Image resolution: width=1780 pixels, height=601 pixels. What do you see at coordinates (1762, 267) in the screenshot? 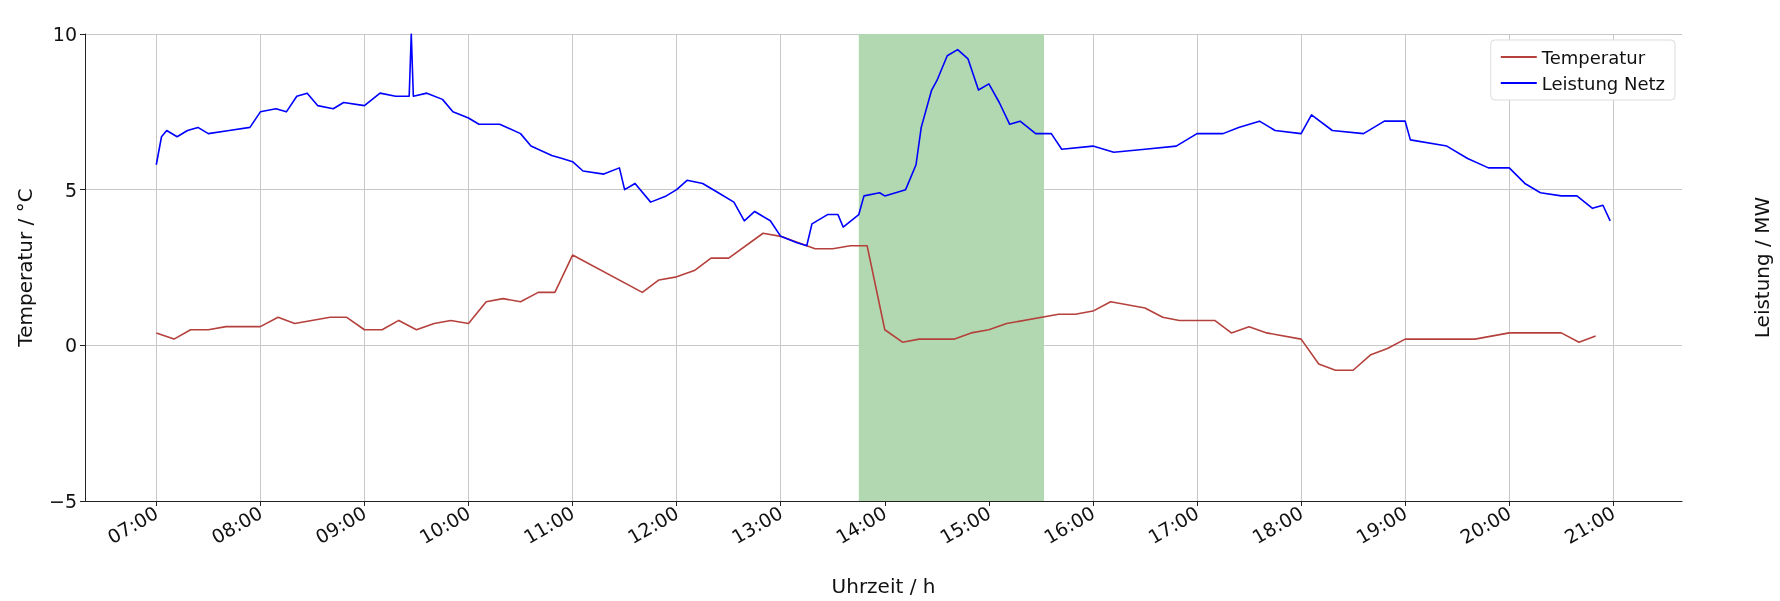
I see `y2-axis-title: Leistung / MW` at bounding box center [1762, 267].